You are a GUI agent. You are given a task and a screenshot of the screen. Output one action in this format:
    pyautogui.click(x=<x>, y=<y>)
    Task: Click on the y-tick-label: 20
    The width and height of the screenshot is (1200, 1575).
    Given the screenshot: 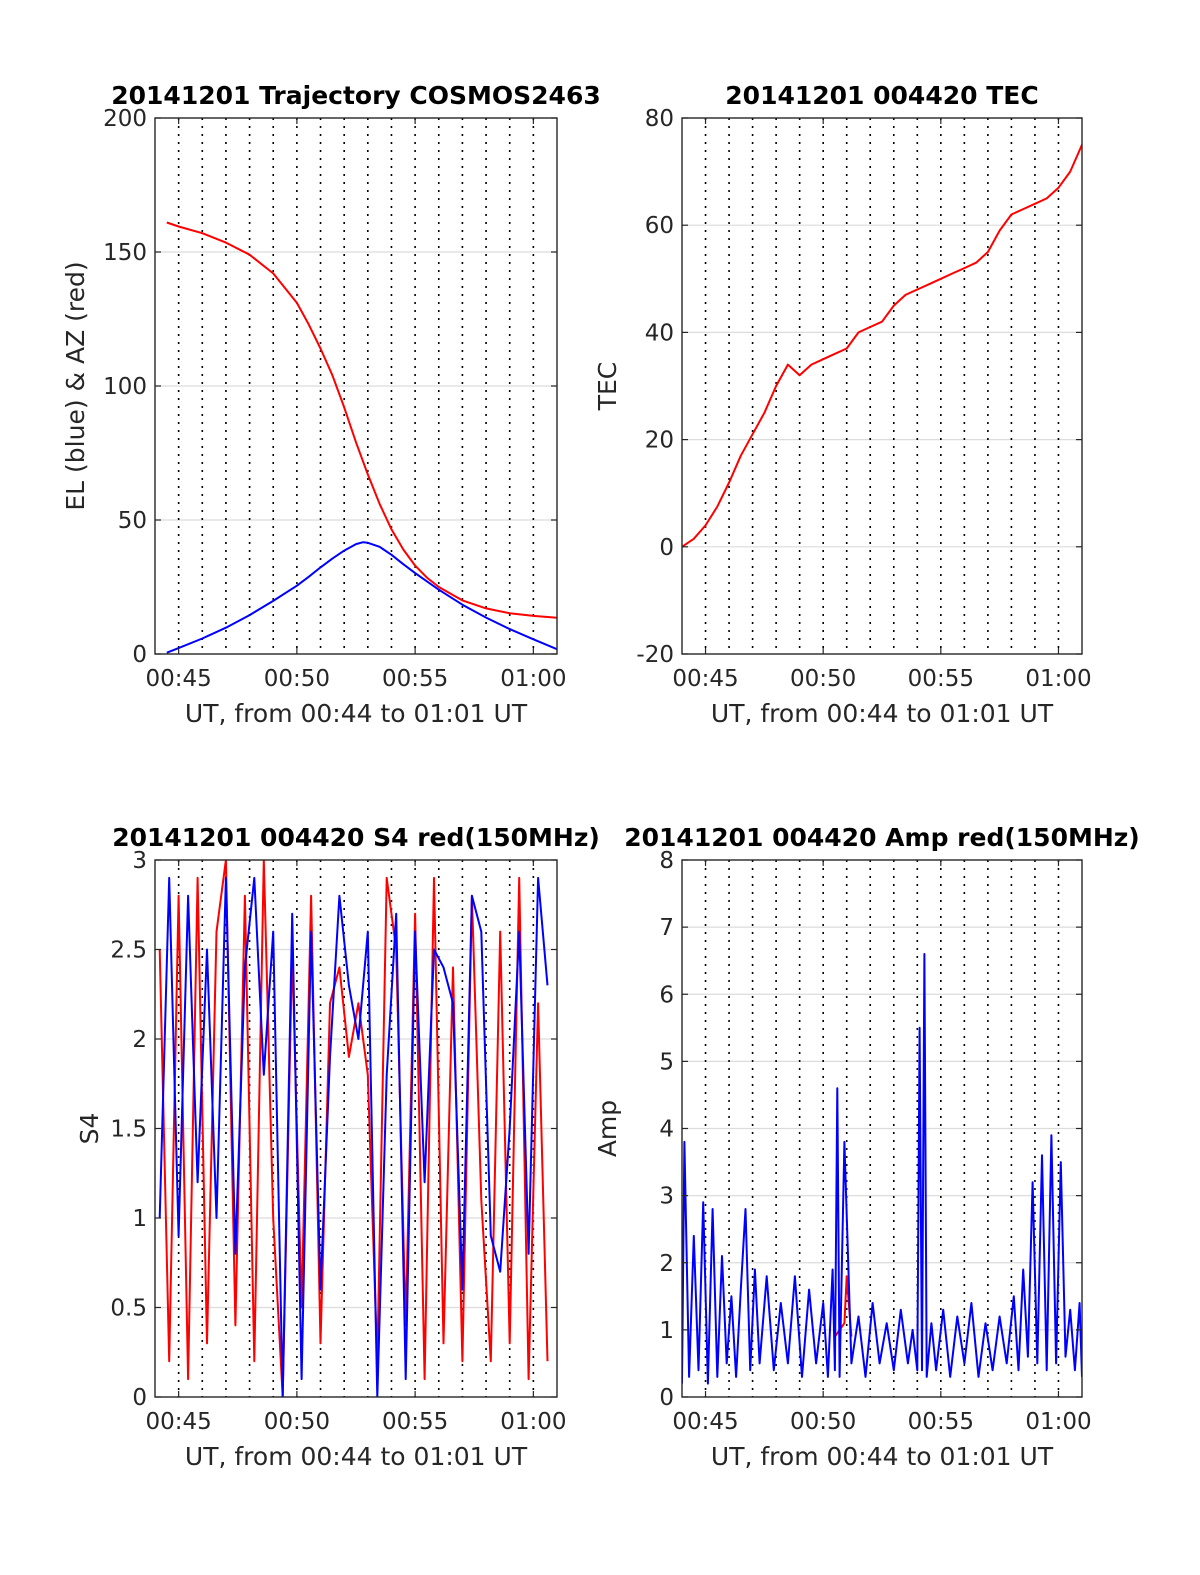 What is the action you would take?
    pyautogui.click(x=659, y=441)
    